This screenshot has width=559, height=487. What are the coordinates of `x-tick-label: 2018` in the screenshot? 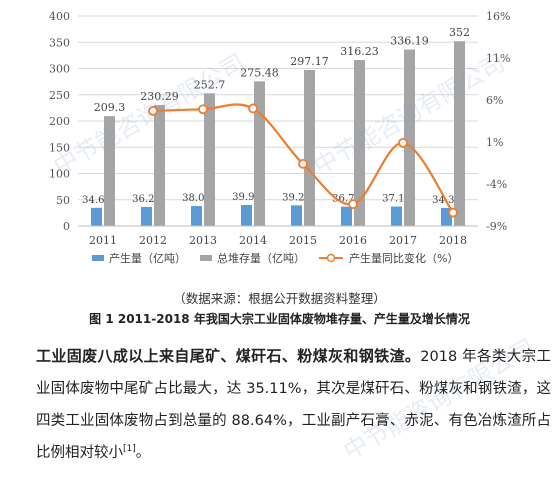 It's located at (453, 240).